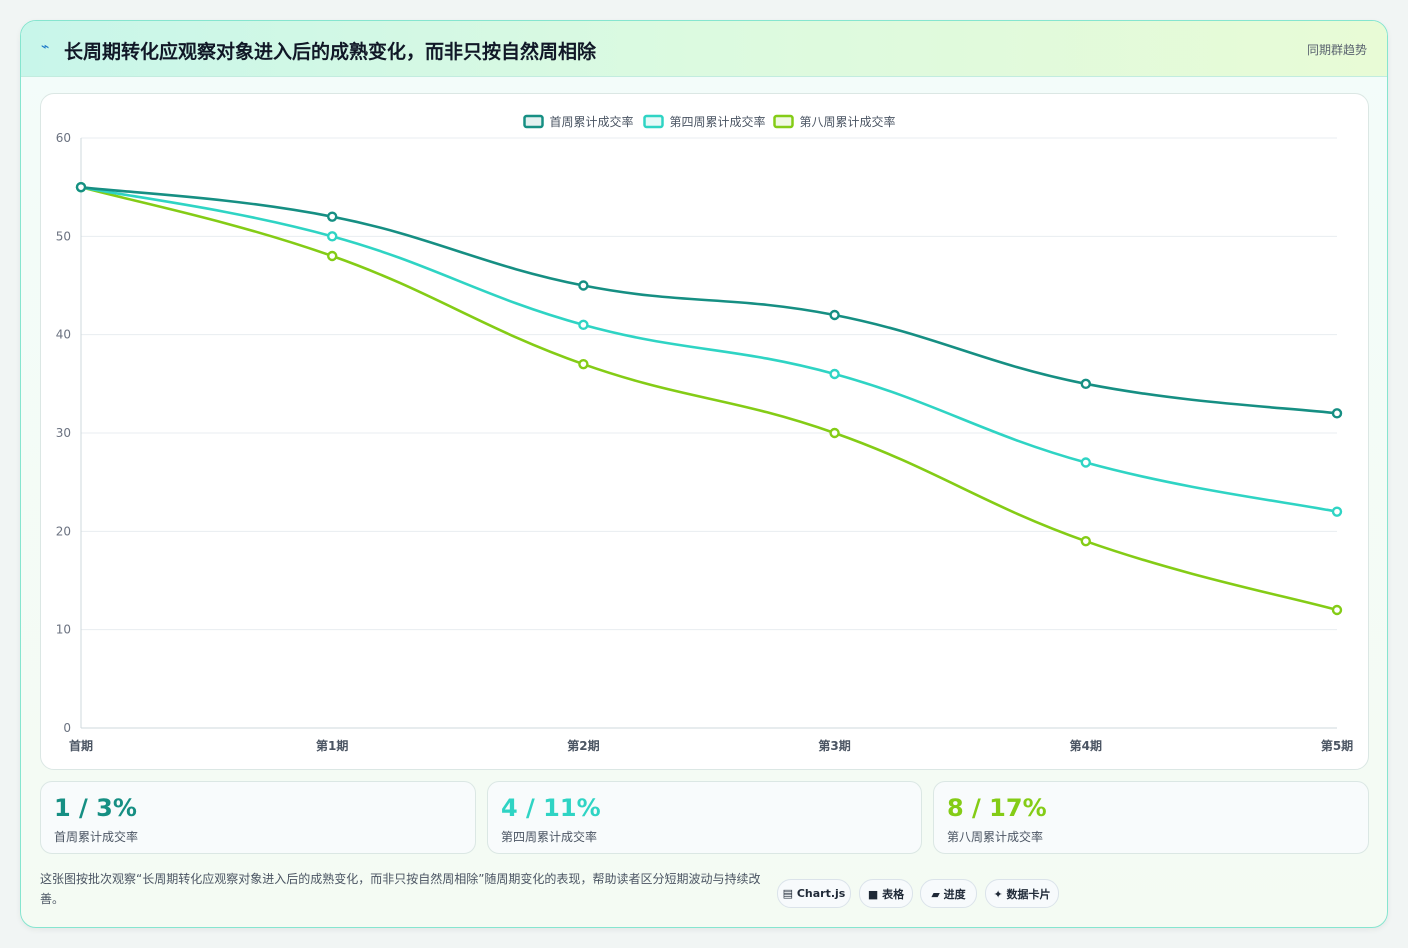 This screenshot has height=948, width=1408. What do you see at coordinates (67, 728) in the screenshot?
I see `y-tick-label: 0` at bounding box center [67, 728].